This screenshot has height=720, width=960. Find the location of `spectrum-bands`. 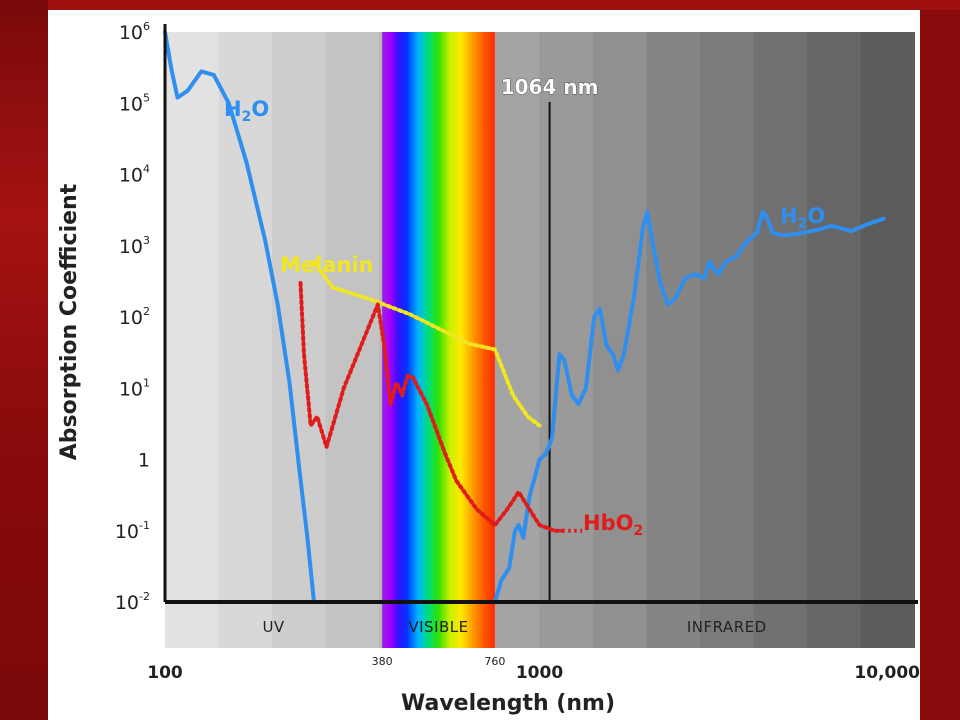

spectrum-bands is located at coordinates (438, 340).